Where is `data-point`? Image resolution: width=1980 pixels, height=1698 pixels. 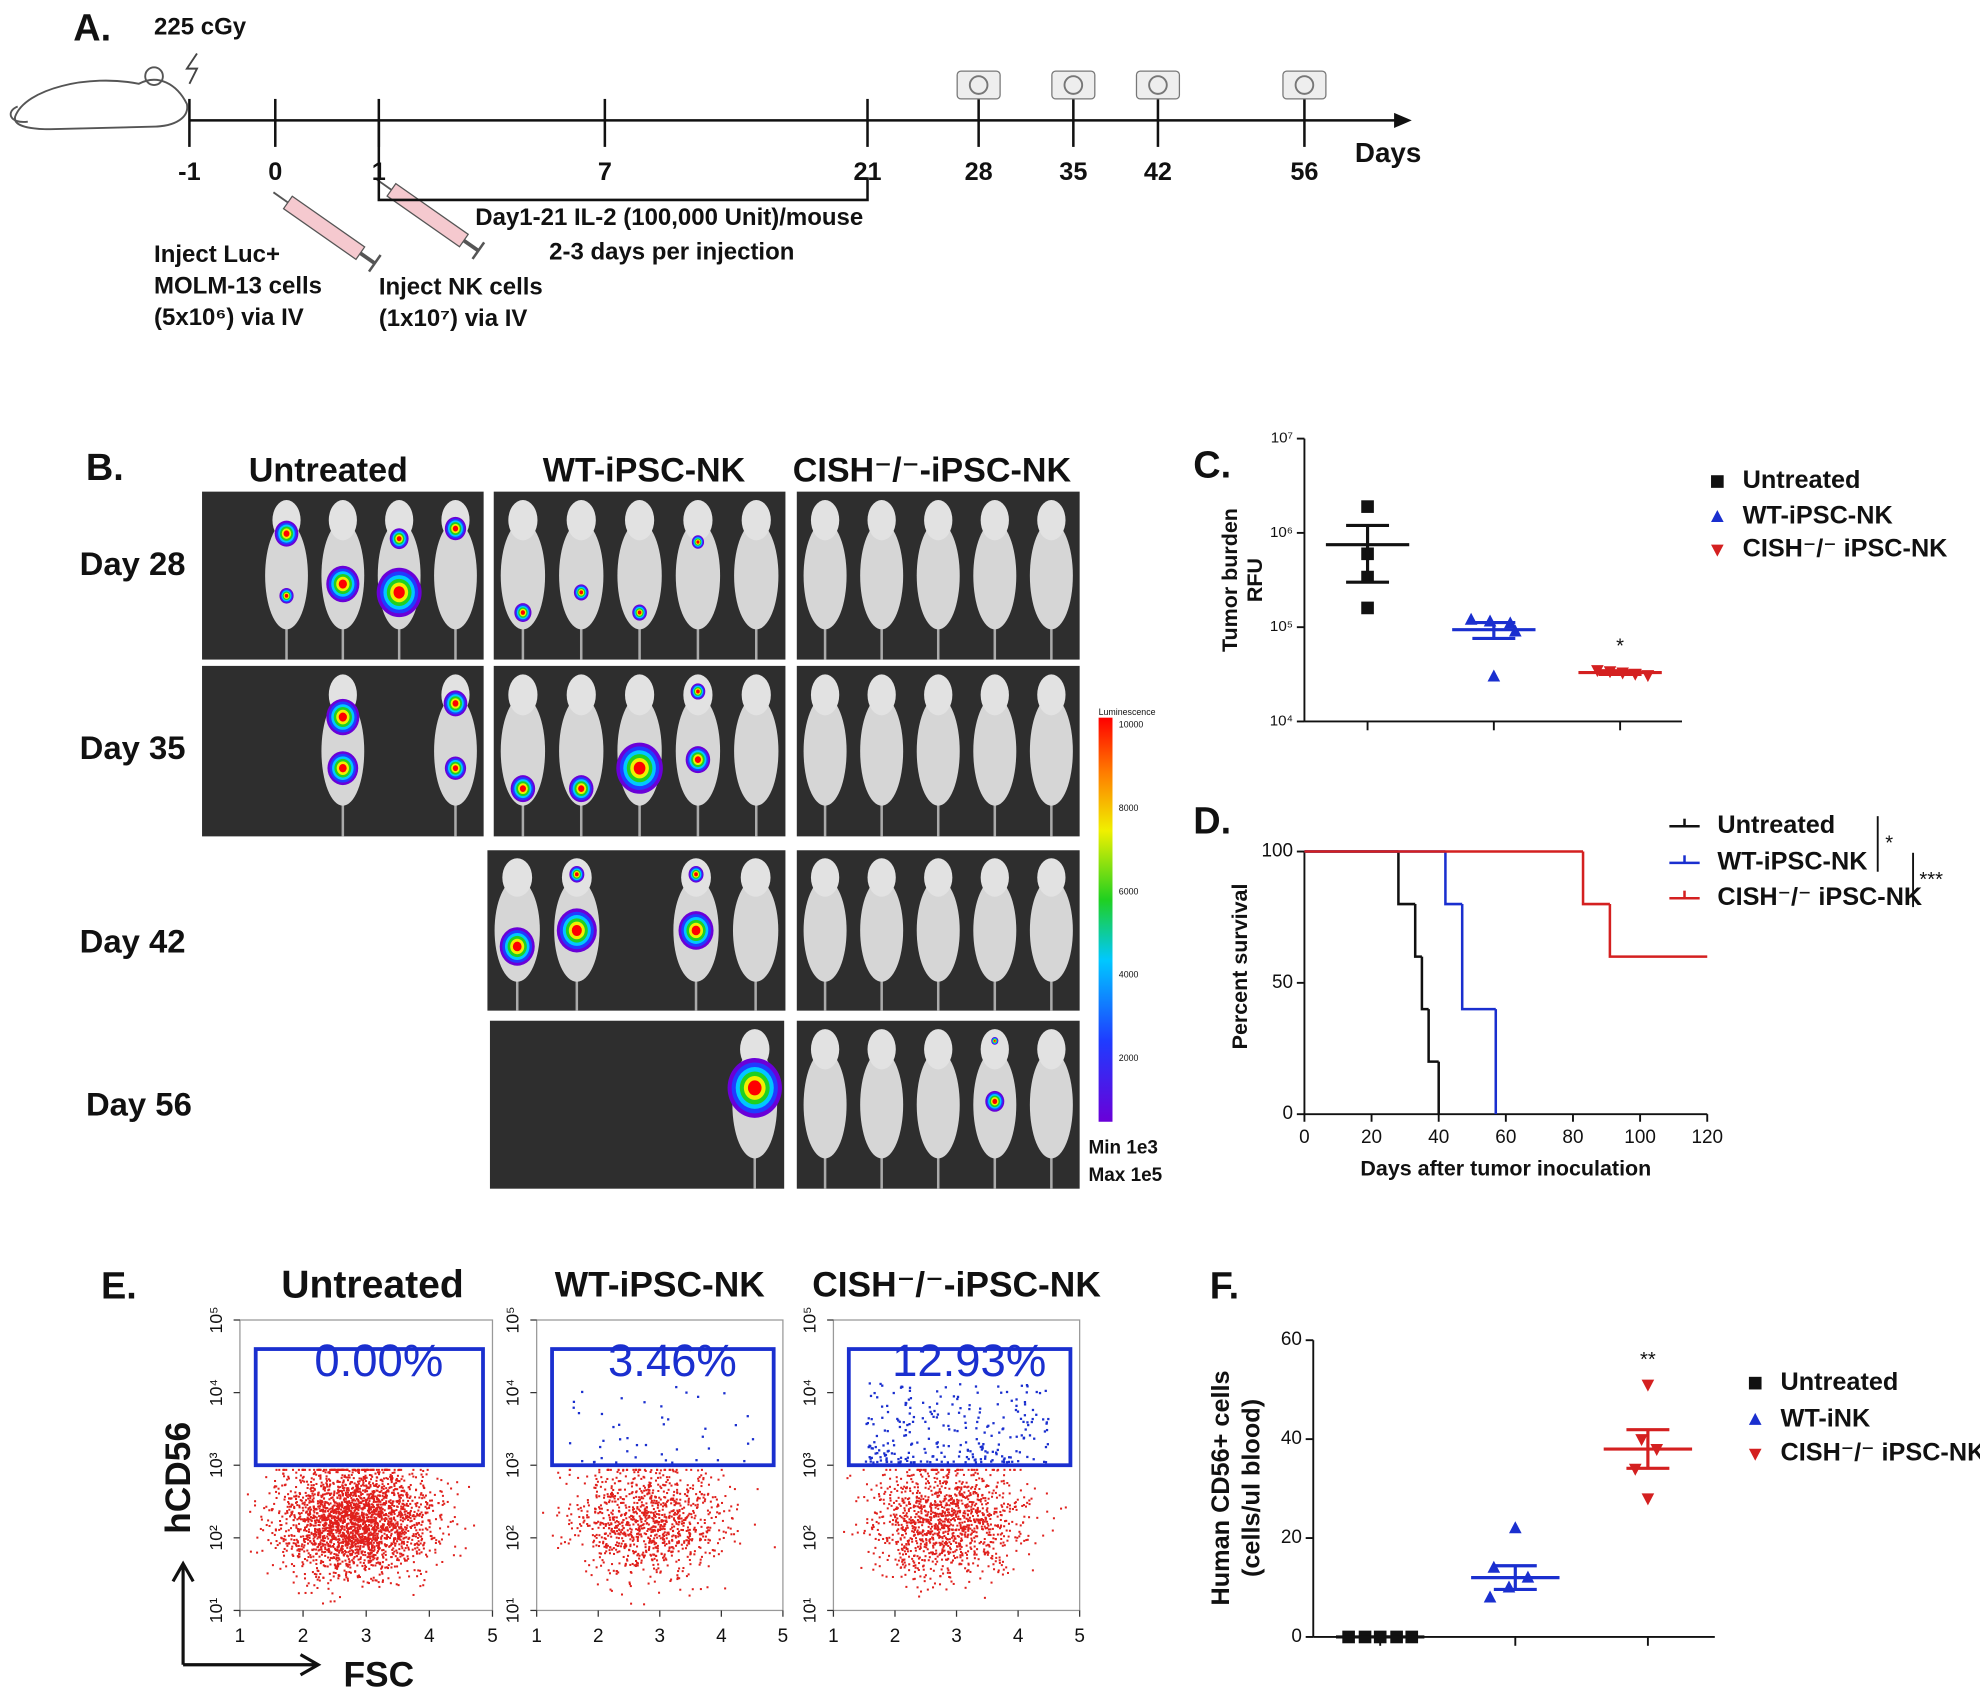
data-point is located at coordinates (1367, 608).